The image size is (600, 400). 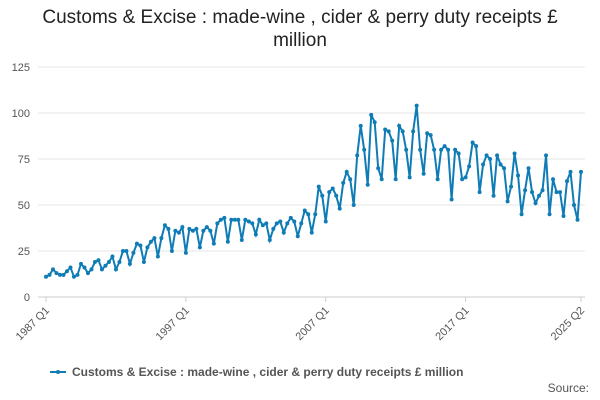 What do you see at coordinates (21, 68) in the screenshot?
I see `y-tick-label: 125` at bounding box center [21, 68].